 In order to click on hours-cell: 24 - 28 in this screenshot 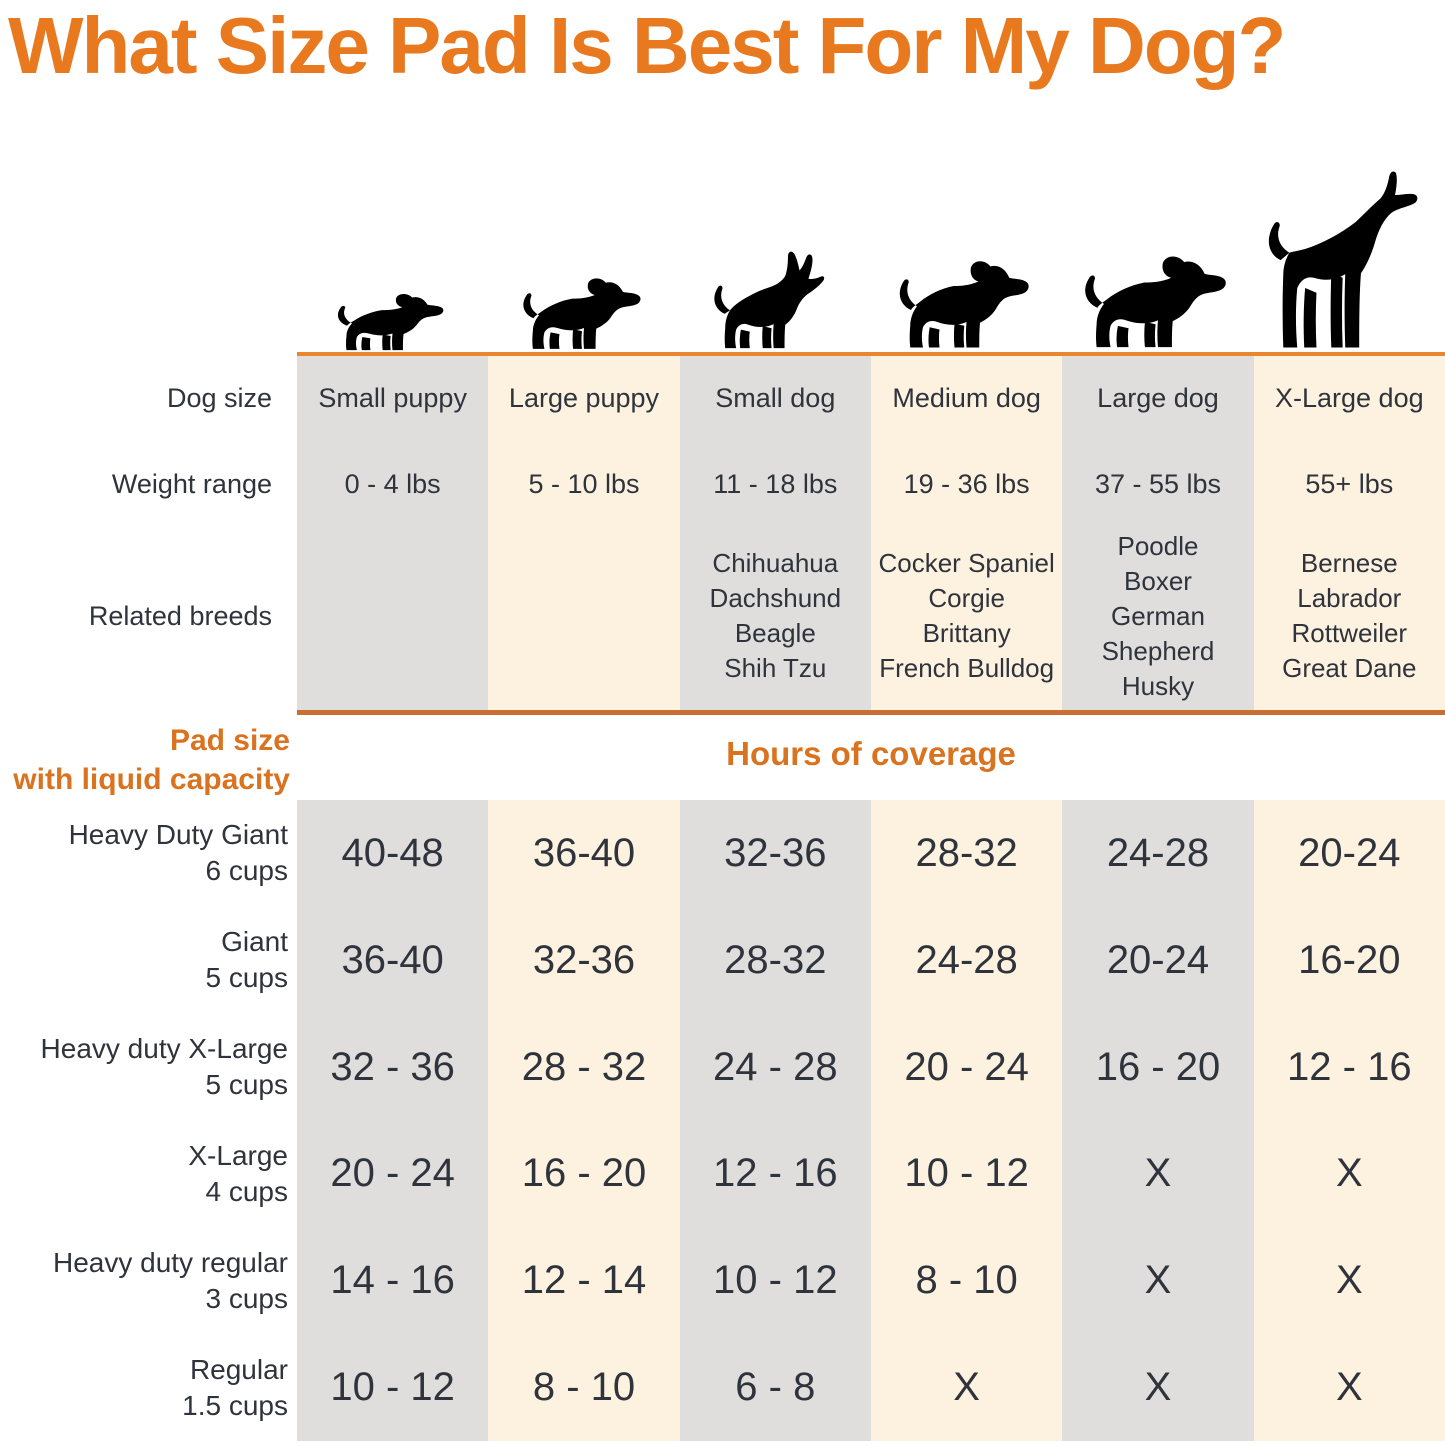, I will do `click(775, 1066)`.